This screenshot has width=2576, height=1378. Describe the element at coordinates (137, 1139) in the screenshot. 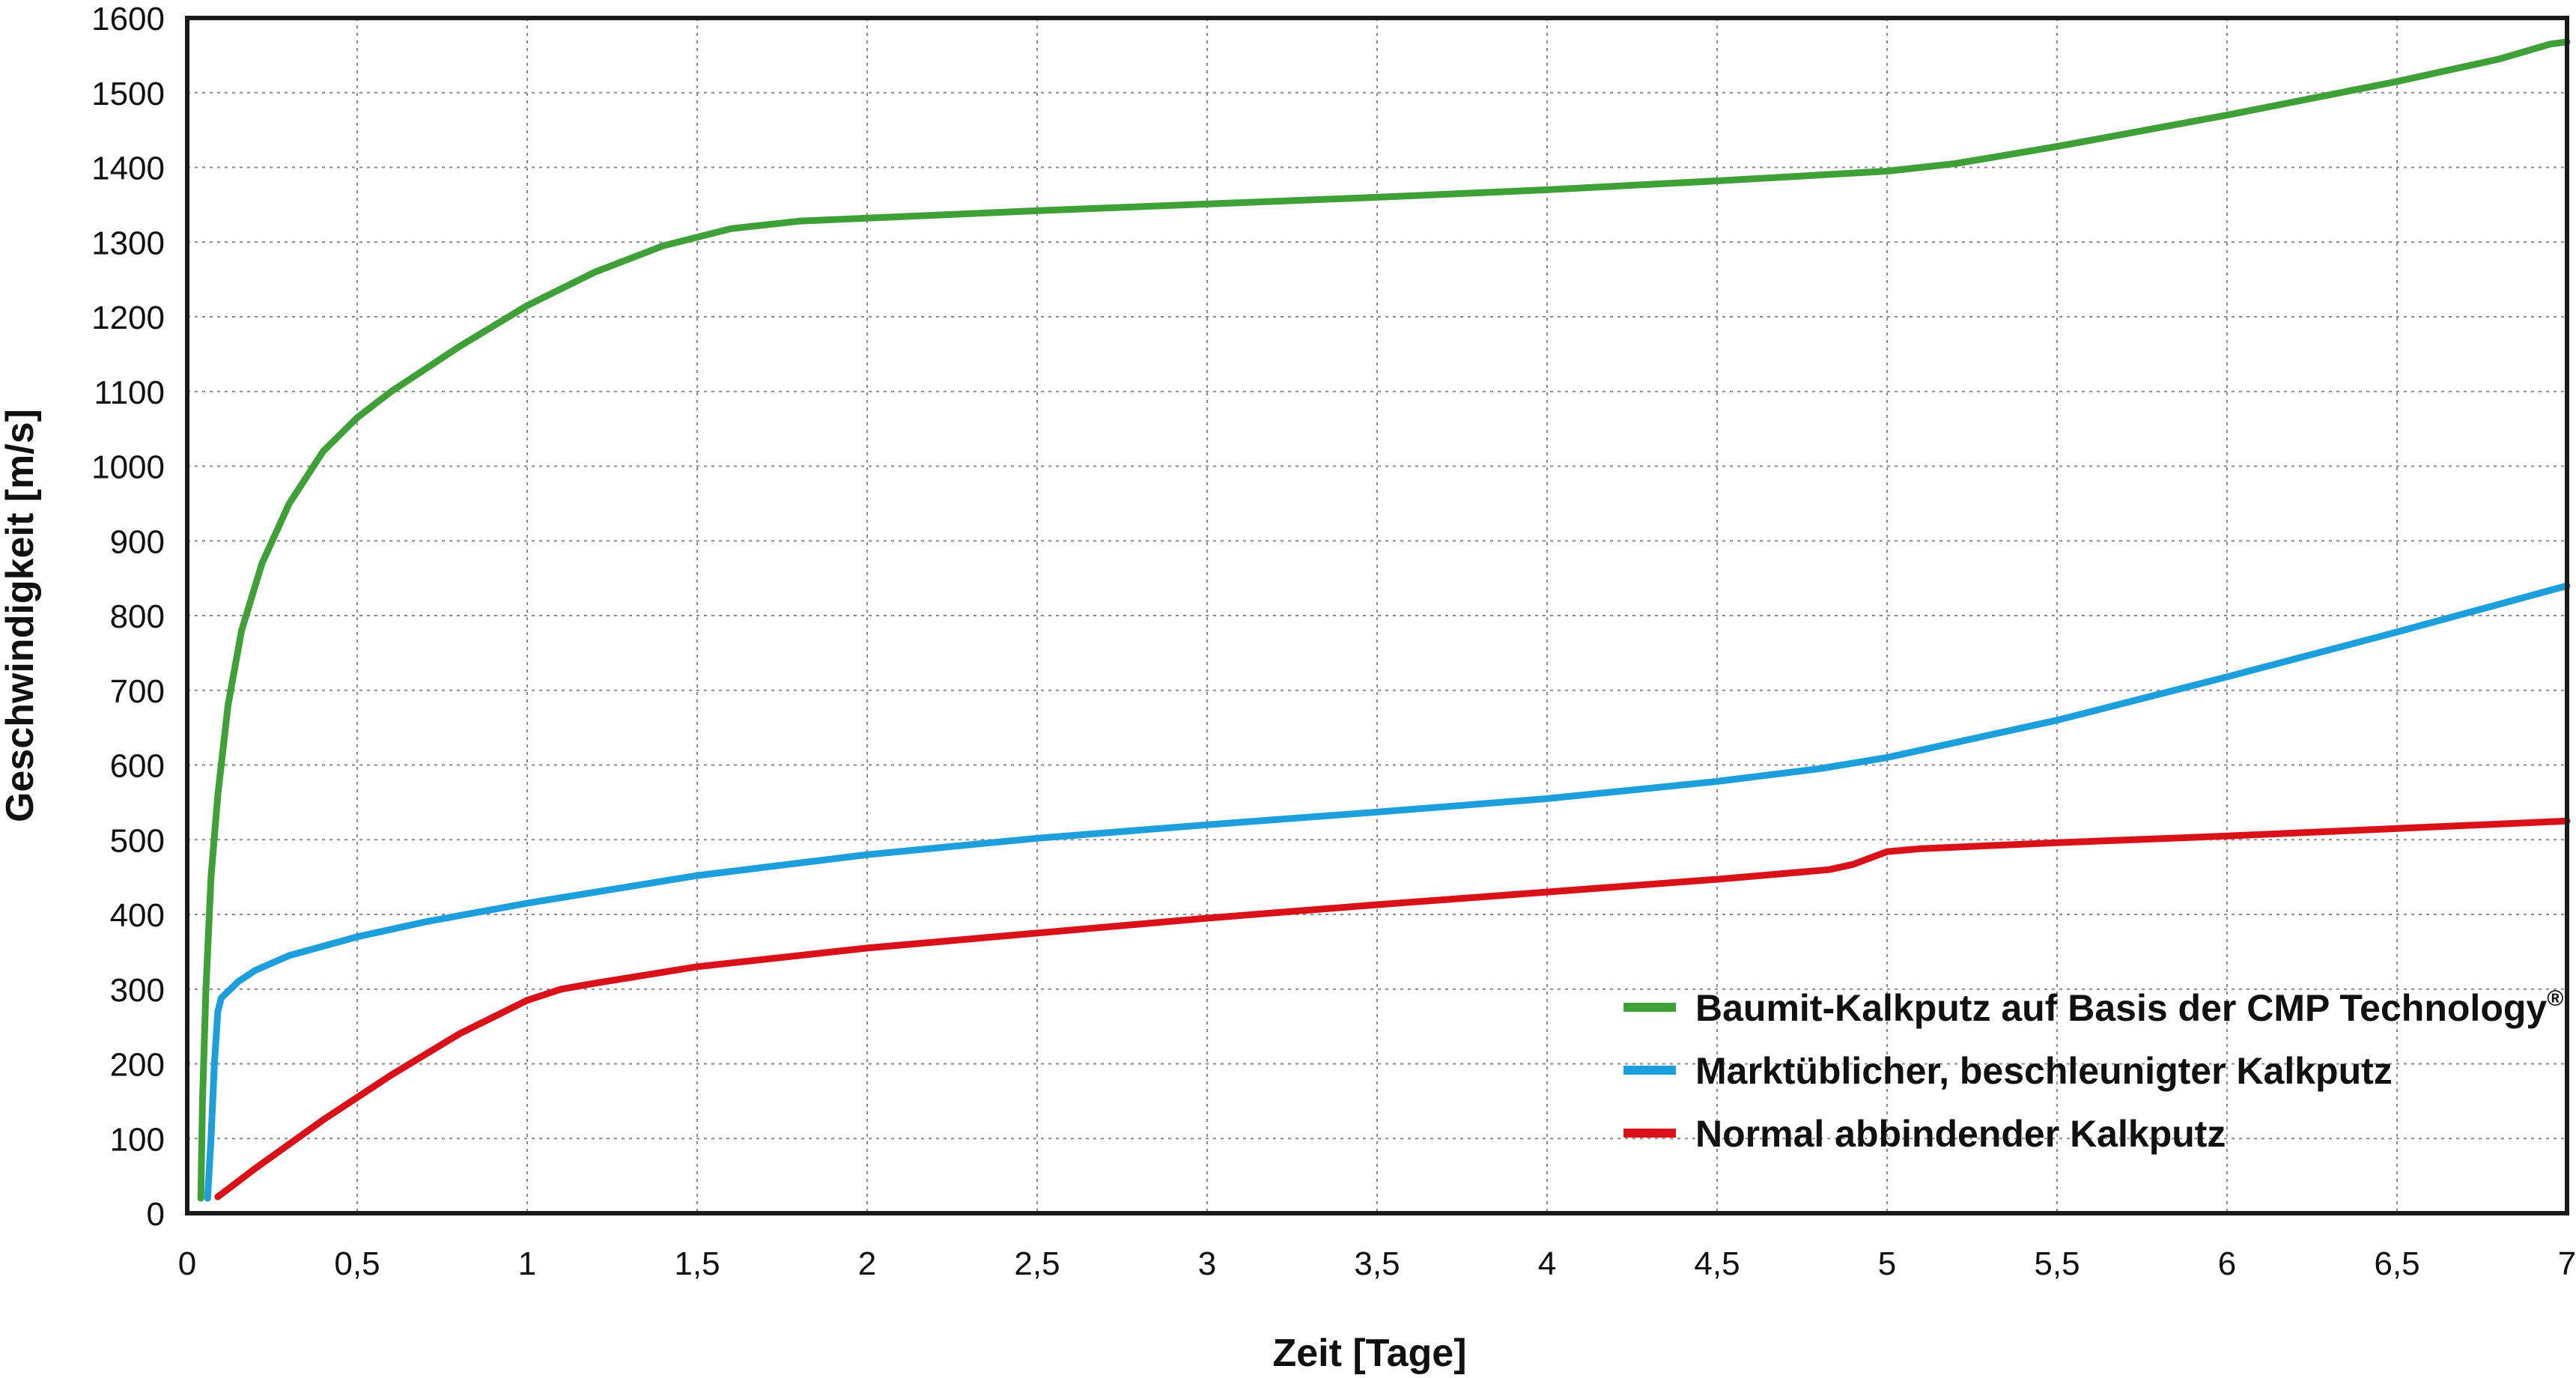

I see `y-tick-label: 100` at that location.